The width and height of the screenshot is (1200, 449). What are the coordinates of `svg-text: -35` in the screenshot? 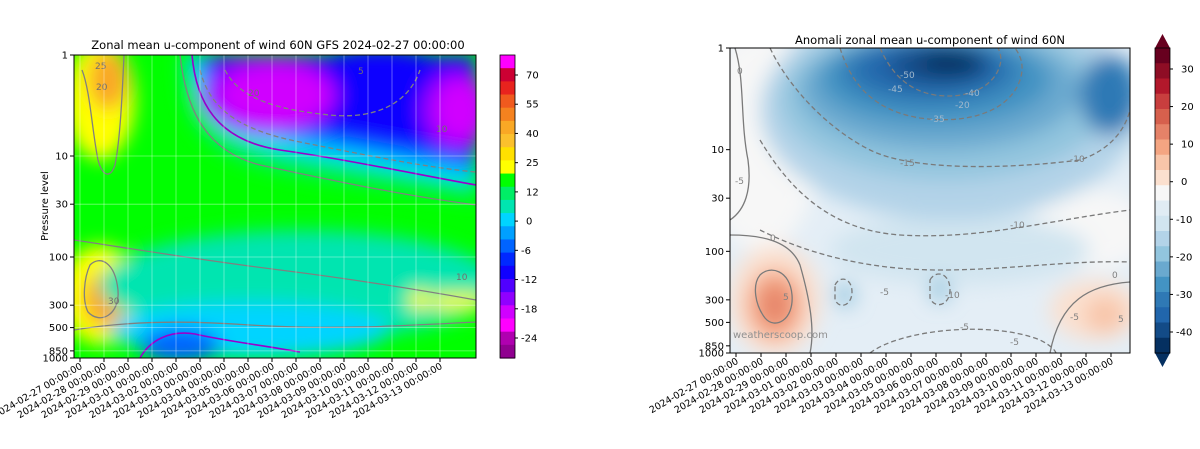 It's located at (937, 120).